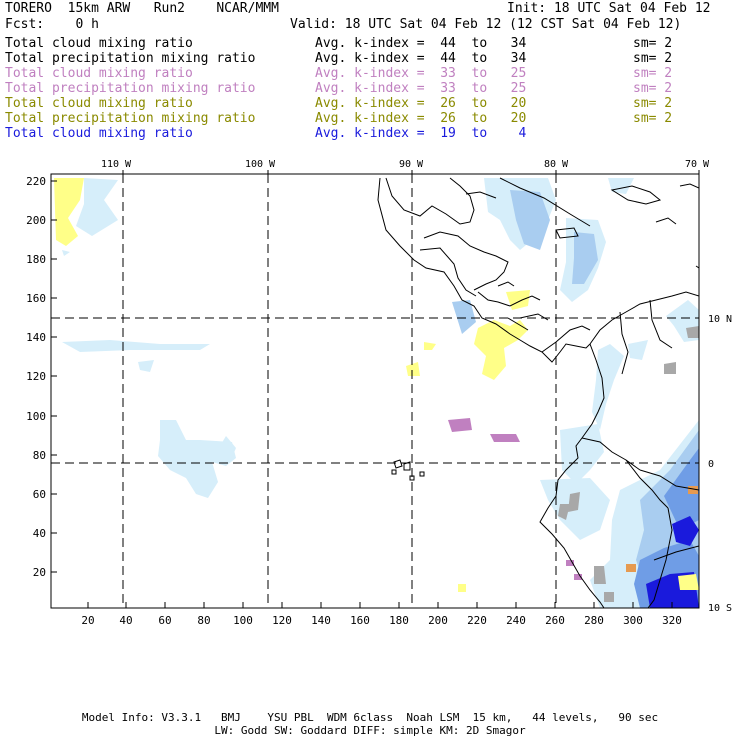 The height and width of the screenshot is (740, 740). I want to click on top-longitude-labels: 110 W 100 W 90 W 80 W 70 W, so click(405, 164).